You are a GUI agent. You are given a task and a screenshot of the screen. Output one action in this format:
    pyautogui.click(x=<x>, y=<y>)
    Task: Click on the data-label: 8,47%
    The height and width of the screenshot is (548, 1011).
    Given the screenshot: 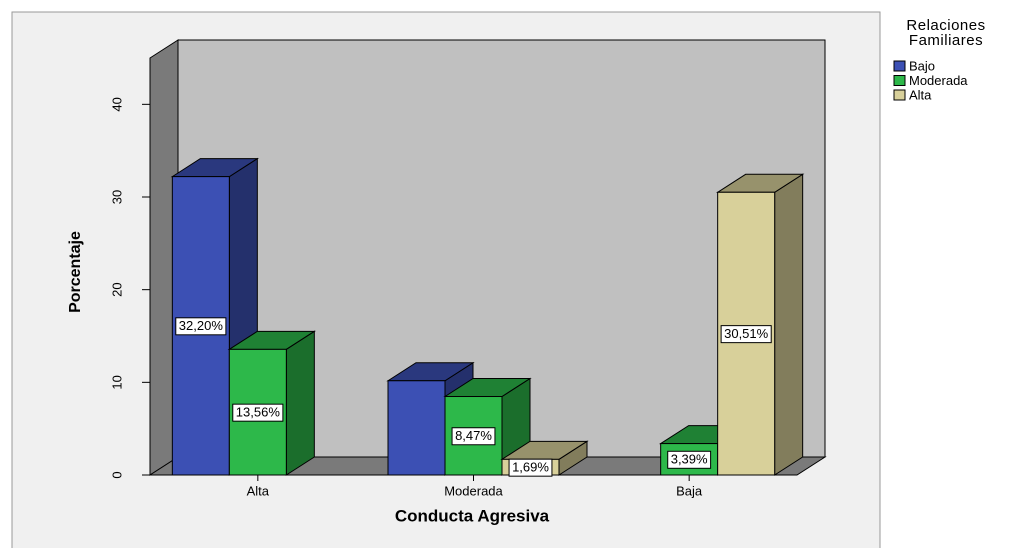 What is the action you would take?
    pyautogui.click(x=473, y=436)
    